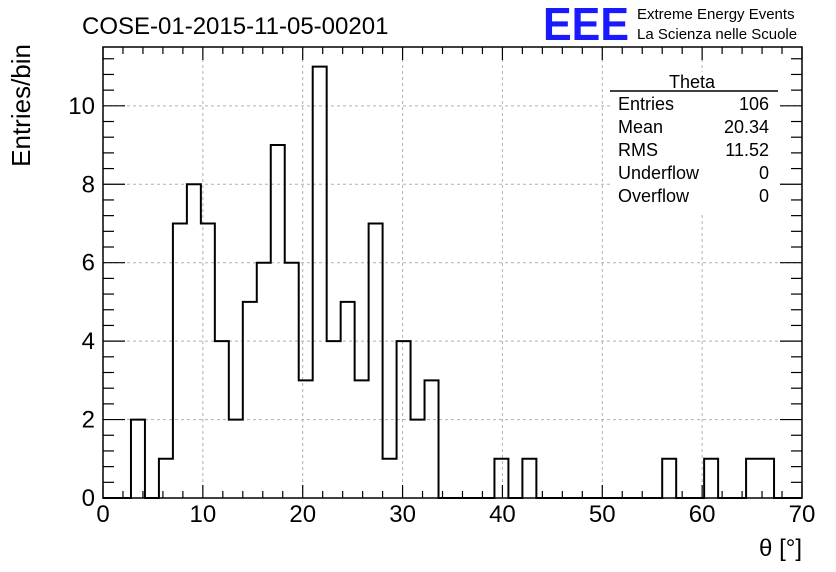 The image size is (836, 572). I want to click on x-tick-label: 70, so click(802, 514).